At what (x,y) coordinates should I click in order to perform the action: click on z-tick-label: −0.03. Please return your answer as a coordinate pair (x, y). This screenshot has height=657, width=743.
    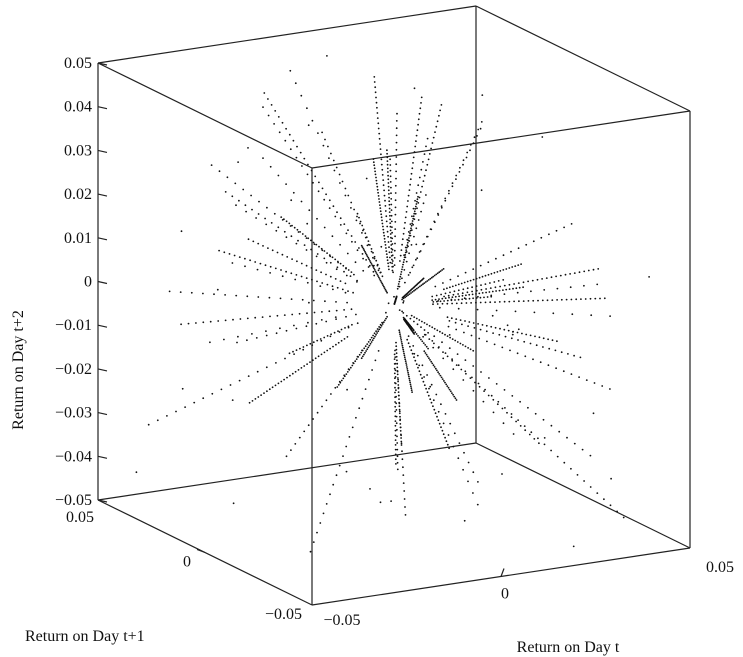
    Looking at the image, I should click on (73, 413).